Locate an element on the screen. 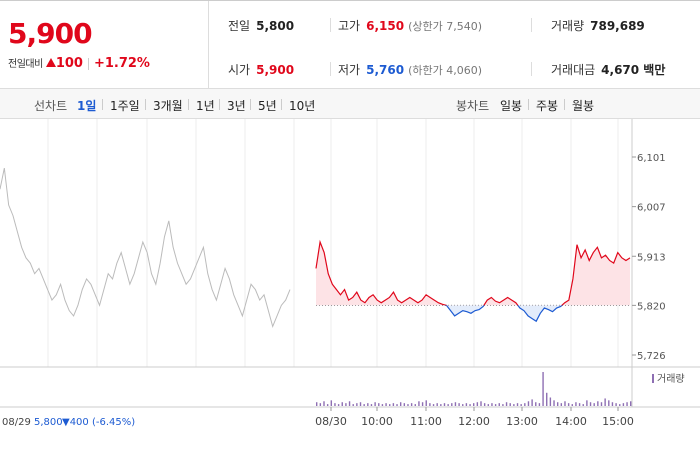 This screenshot has height=450, width=700. prev-close: 전일 5,800 is located at coordinates (261, 25).